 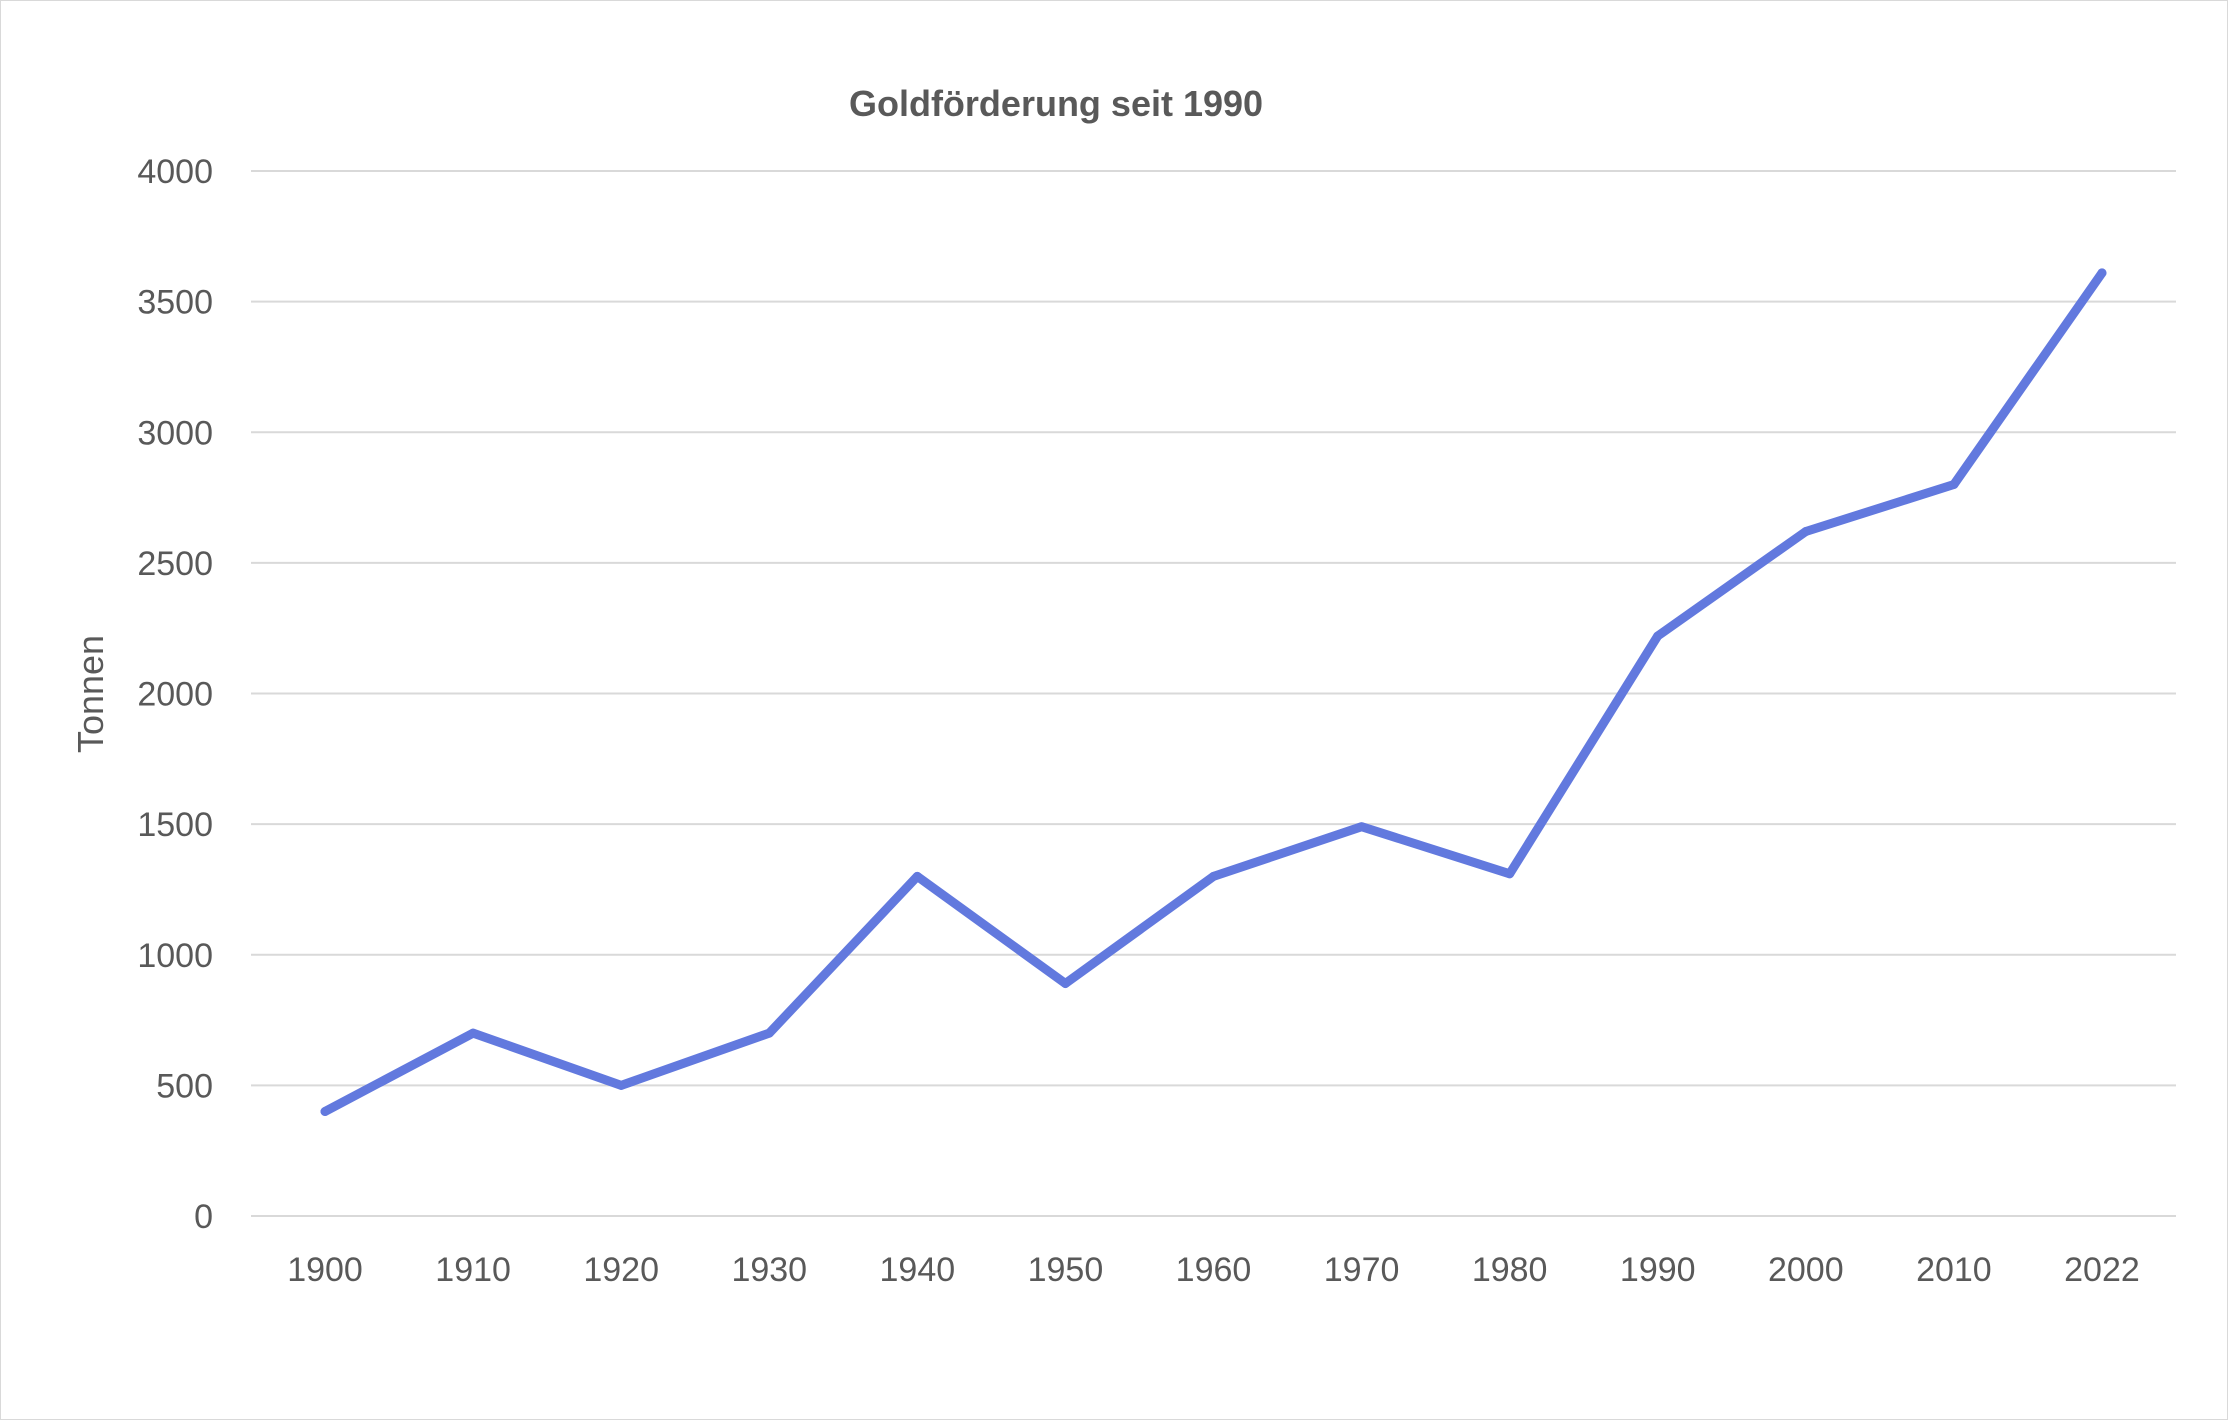 I want to click on data-point-1910, so click(x=473, y=1033).